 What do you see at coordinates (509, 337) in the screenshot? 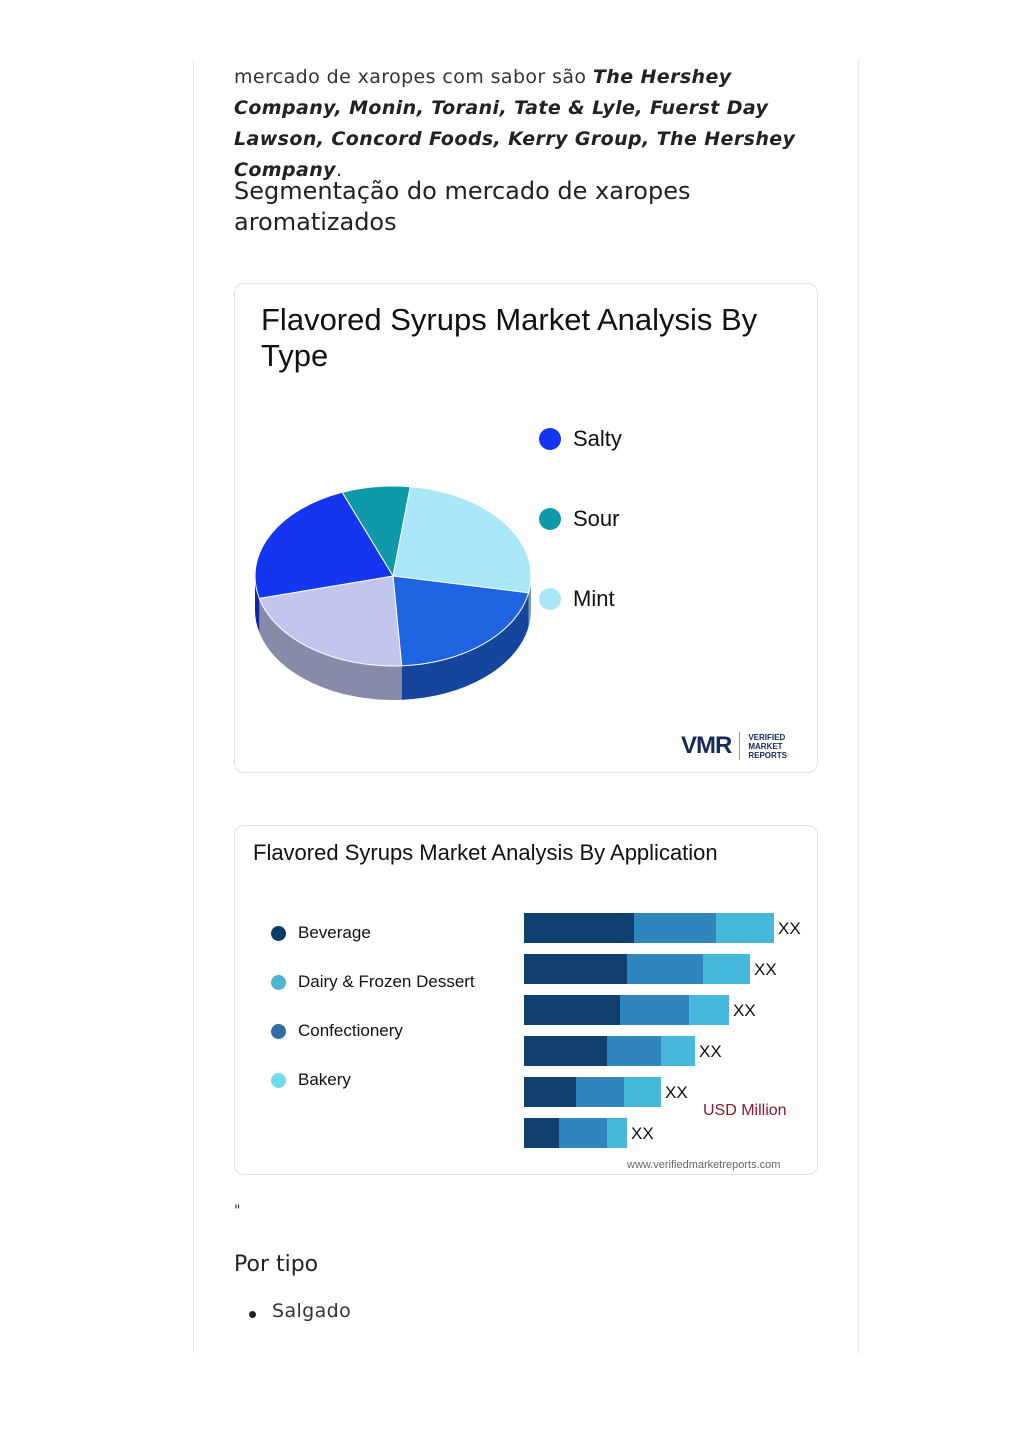
I see `type-chart-title: Flavored Syrups Market Analysis By Type` at bounding box center [509, 337].